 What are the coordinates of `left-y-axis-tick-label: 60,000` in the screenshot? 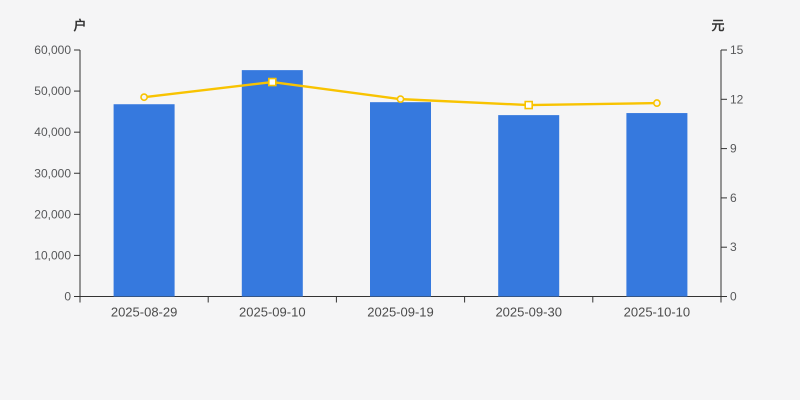 It's located at (52, 50).